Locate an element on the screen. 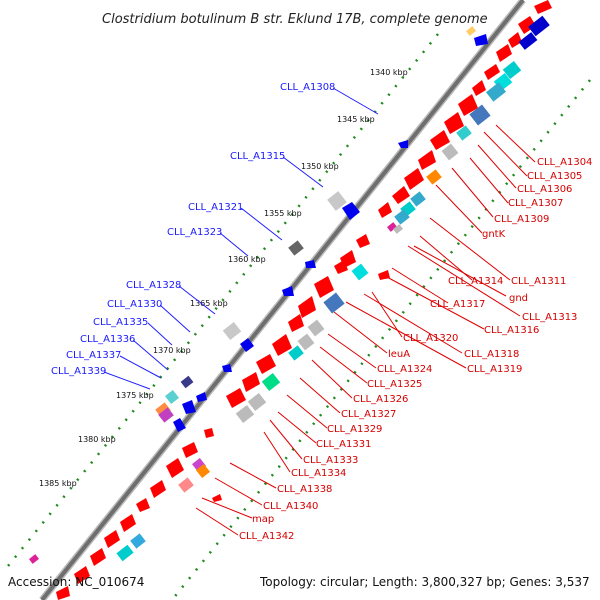  gene-label: leuA is located at coordinates (399, 354).